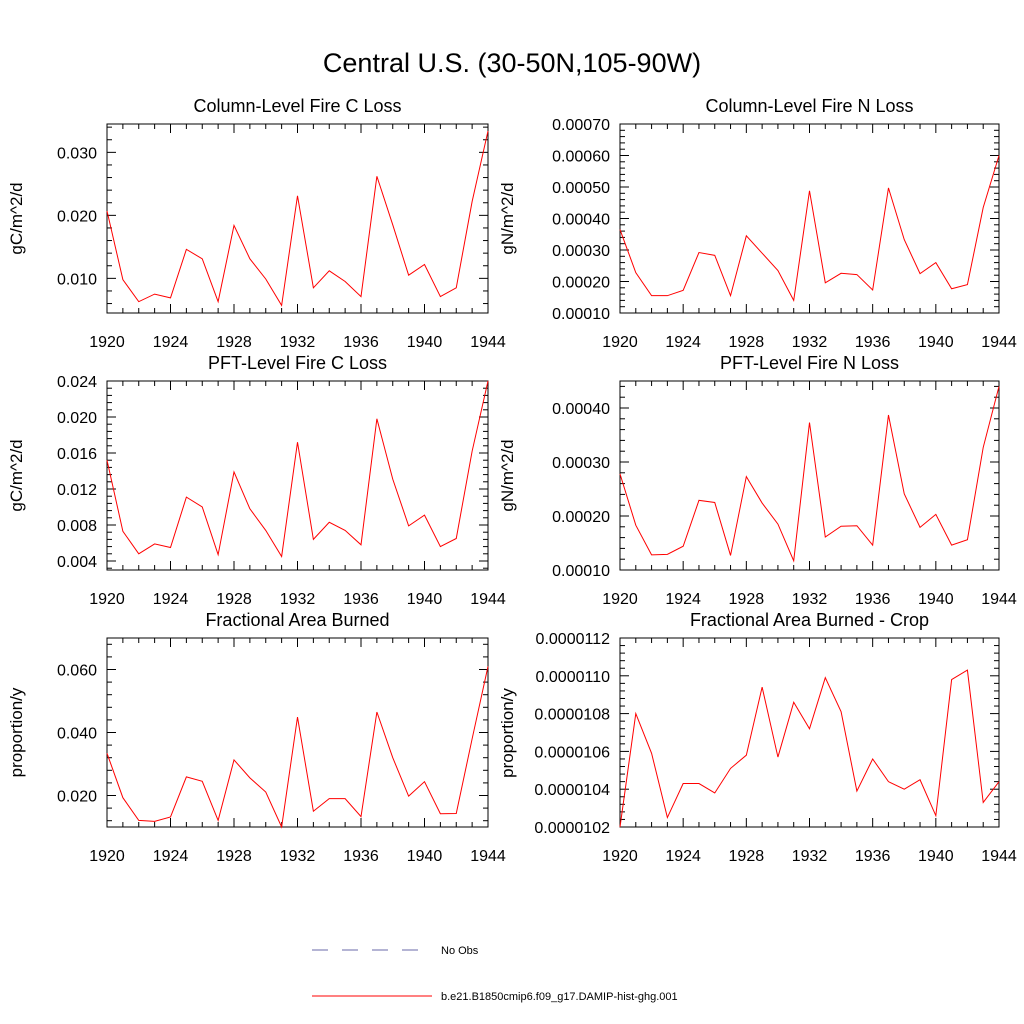  I want to click on y-tick-label: 0.00070, so click(581, 125).